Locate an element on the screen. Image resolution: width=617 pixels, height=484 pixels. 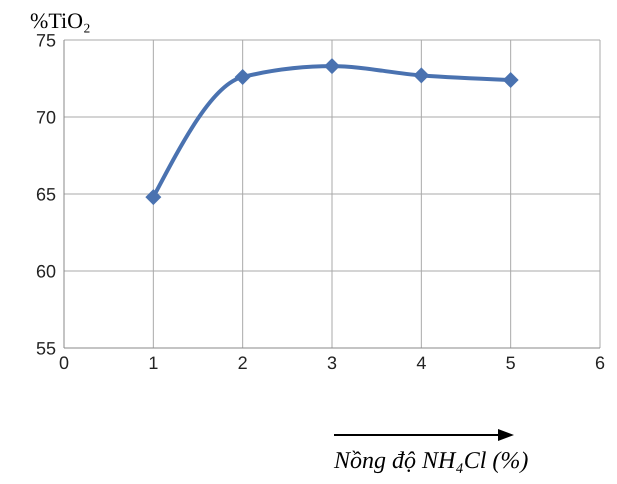
x-tick-label: 0 is located at coordinates (64, 362).